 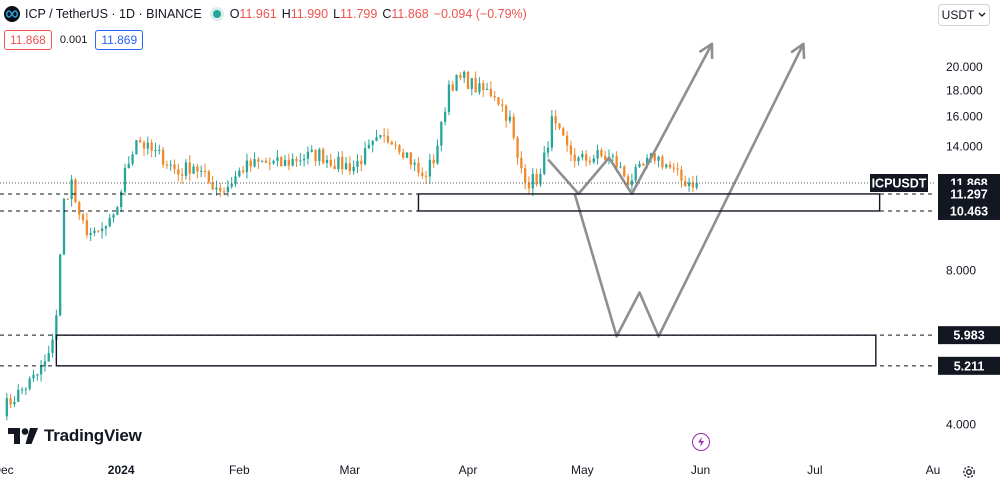 What do you see at coordinates (93, 435) in the screenshot?
I see `brand-name: TradingView` at bounding box center [93, 435].